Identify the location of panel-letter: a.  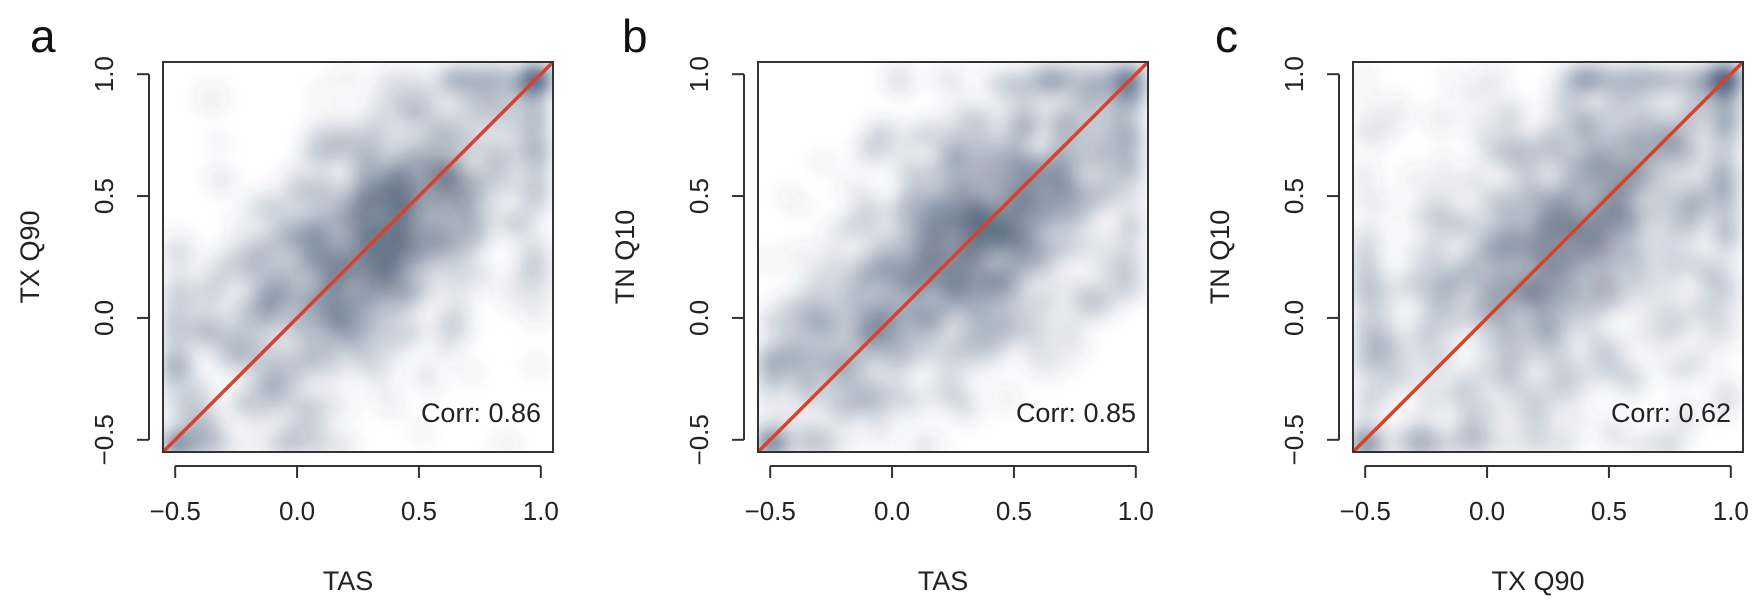
(43, 36).